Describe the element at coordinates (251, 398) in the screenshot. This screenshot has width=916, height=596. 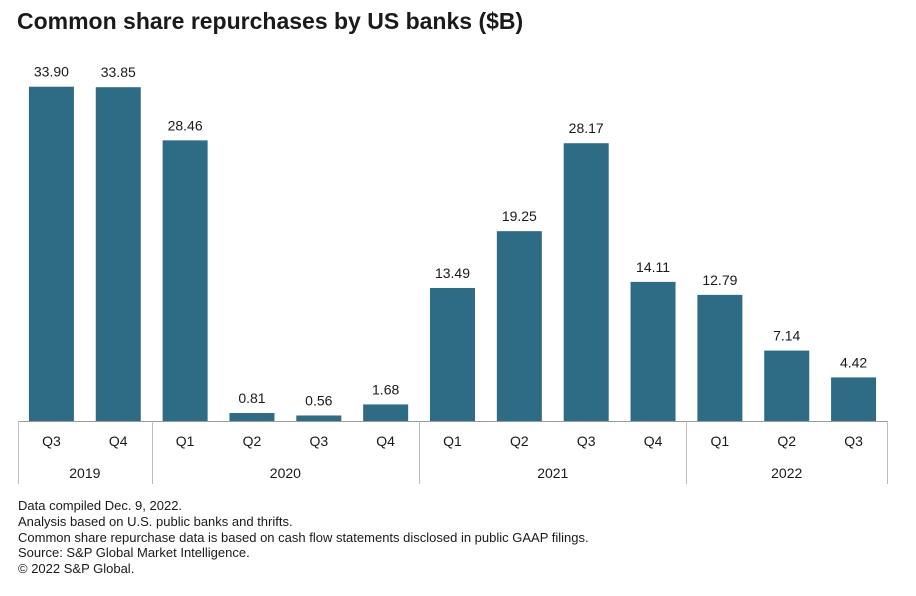
I see `bar-value-label-3: 0.81` at that location.